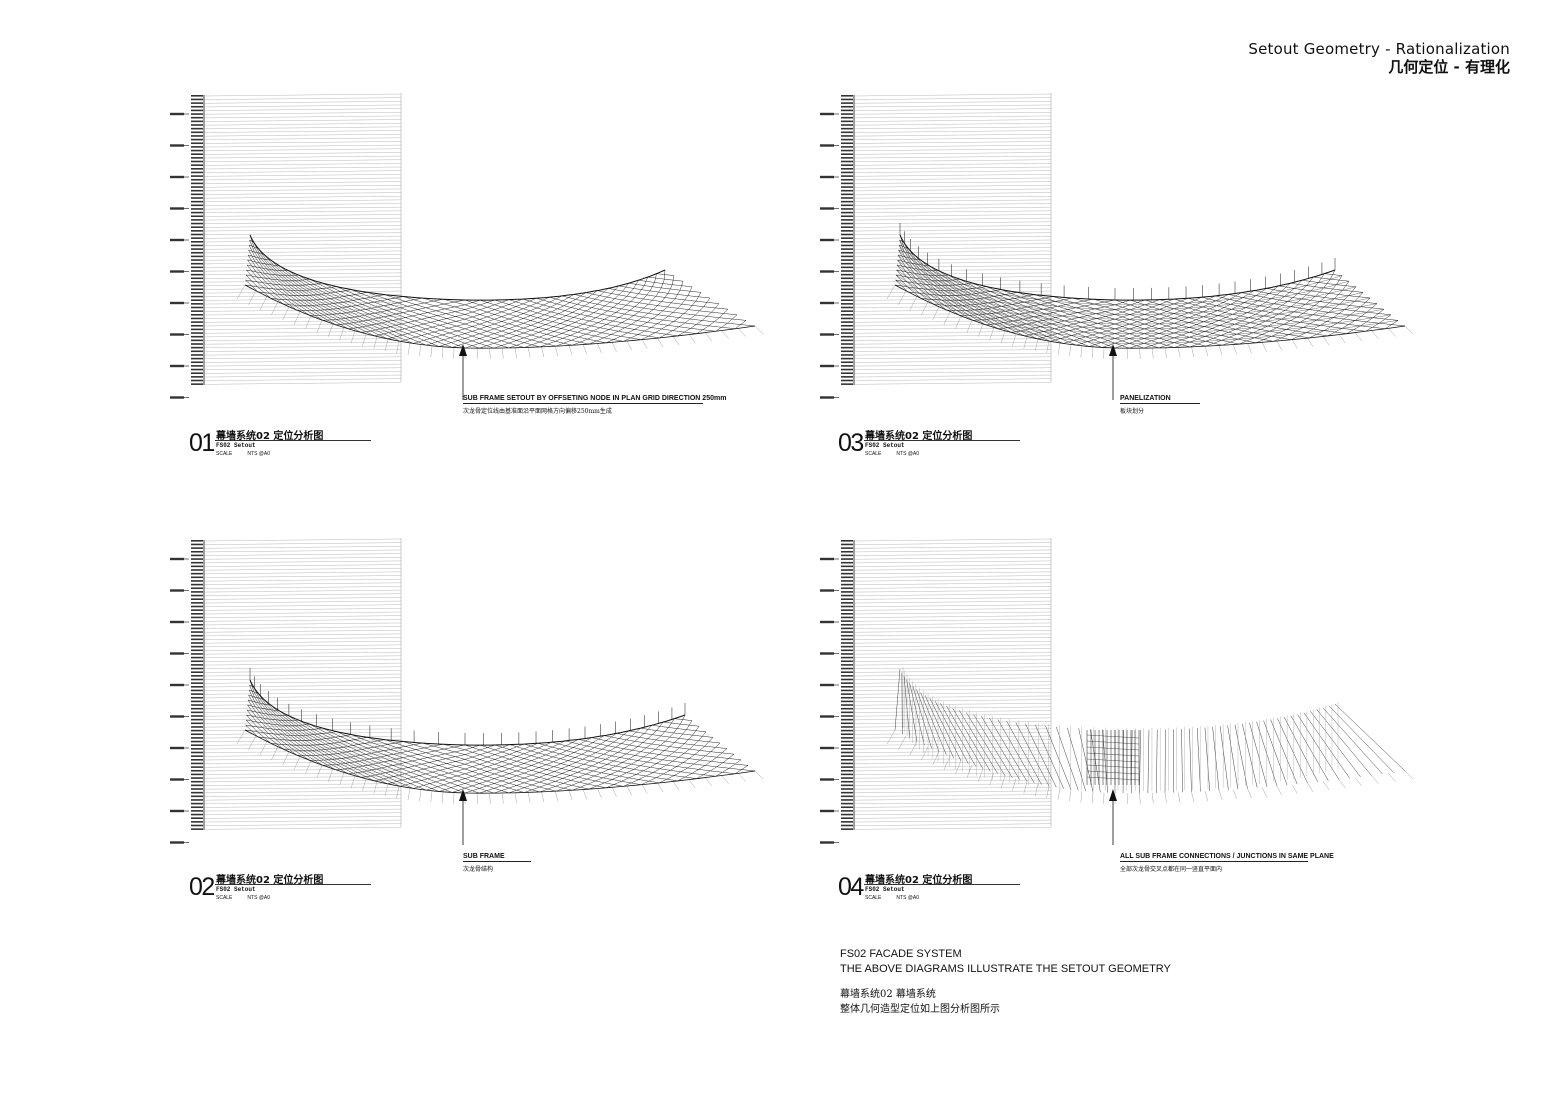 The width and height of the screenshot is (1556, 1100). Describe the element at coordinates (901, 954) in the screenshot. I see `footnote-line-1: FS02 FACADE SYSTEM` at that location.